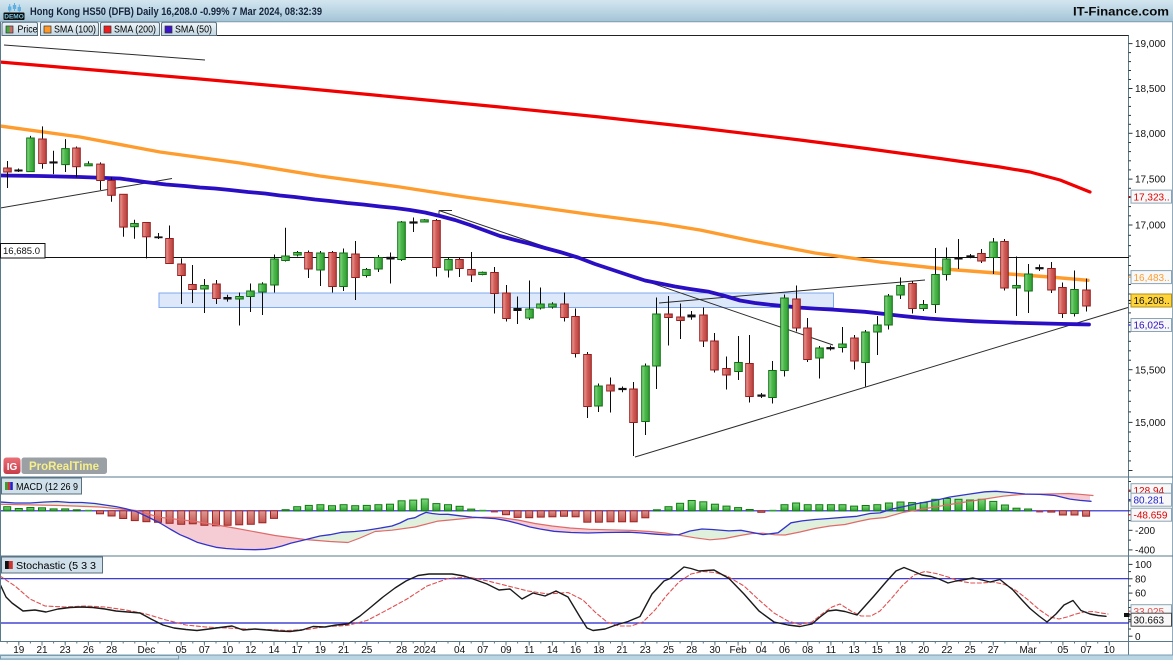 The width and height of the screenshot is (1173, 665). I want to click on svg-text: -48.659, so click(1151, 515).